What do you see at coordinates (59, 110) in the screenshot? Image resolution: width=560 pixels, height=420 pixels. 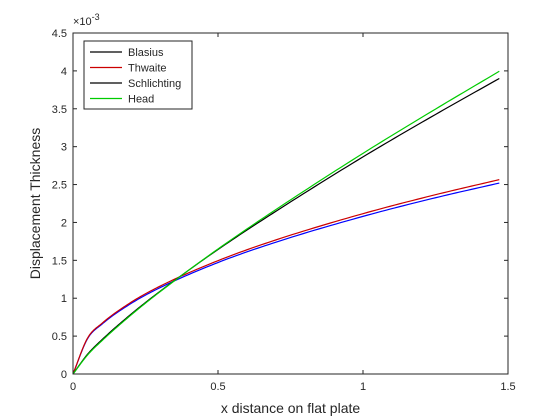 I see `y-tick-label: 3.5` at bounding box center [59, 110].